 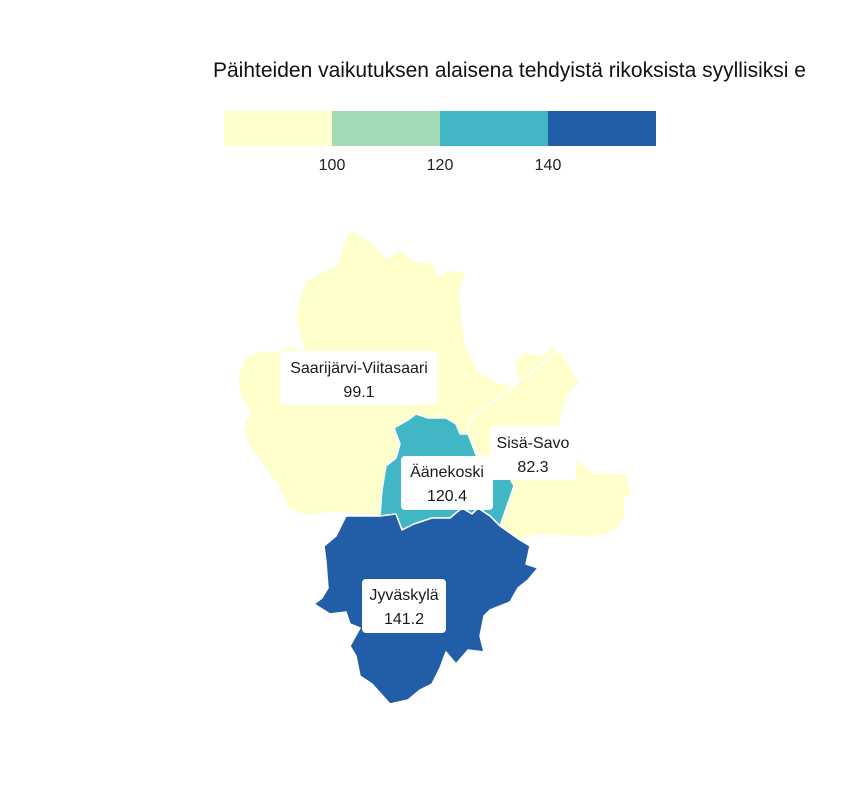 What do you see at coordinates (359, 368) in the screenshot?
I see `region-name: Saarijärvi-Viitasaari` at bounding box center [359, 368].